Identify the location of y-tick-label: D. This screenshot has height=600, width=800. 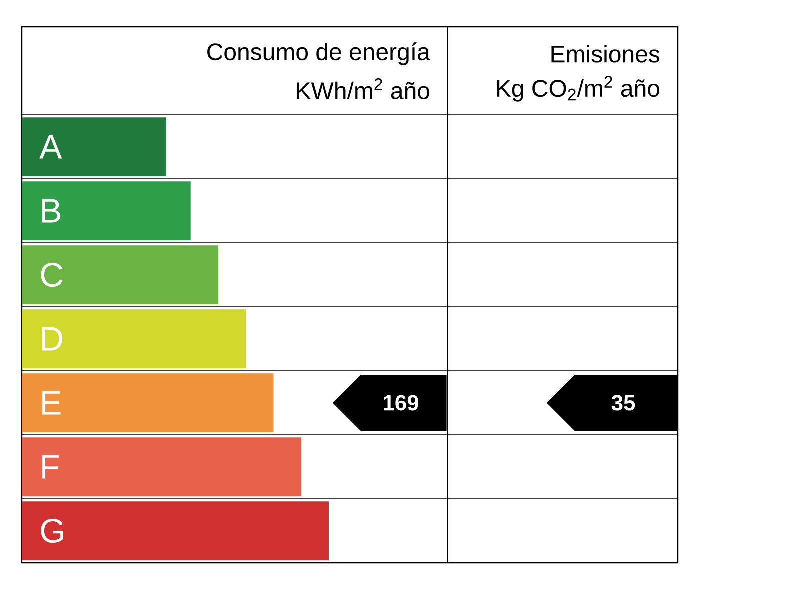
(52, 339).